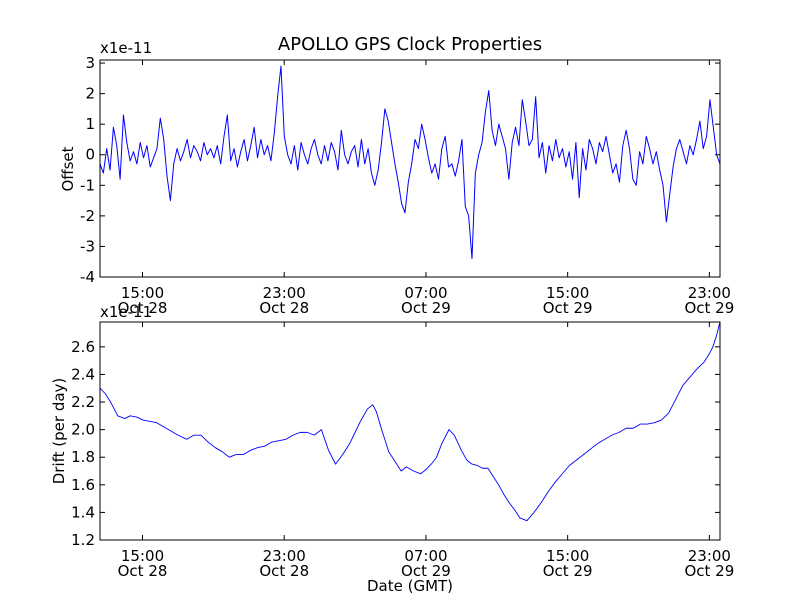 The image size is (800, 600). What do you see at coordinates (410, 586) in the screenshot?
I see `drift-xlabel: Date (GMT)` at bounding box center [410, 586].